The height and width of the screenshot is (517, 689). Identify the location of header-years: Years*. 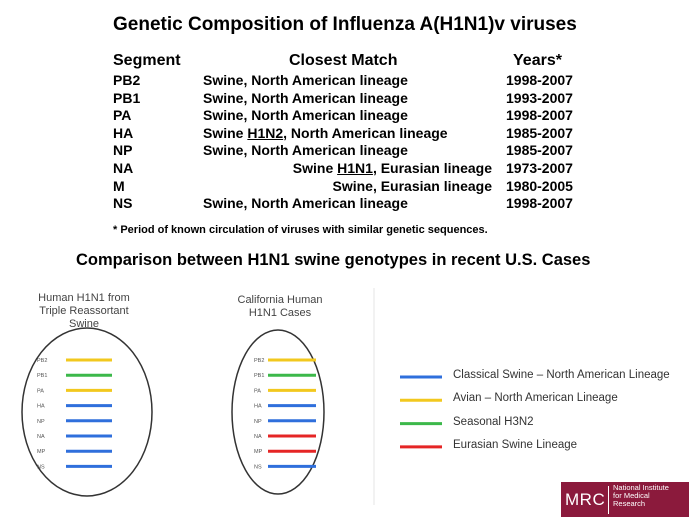
(537, 60).